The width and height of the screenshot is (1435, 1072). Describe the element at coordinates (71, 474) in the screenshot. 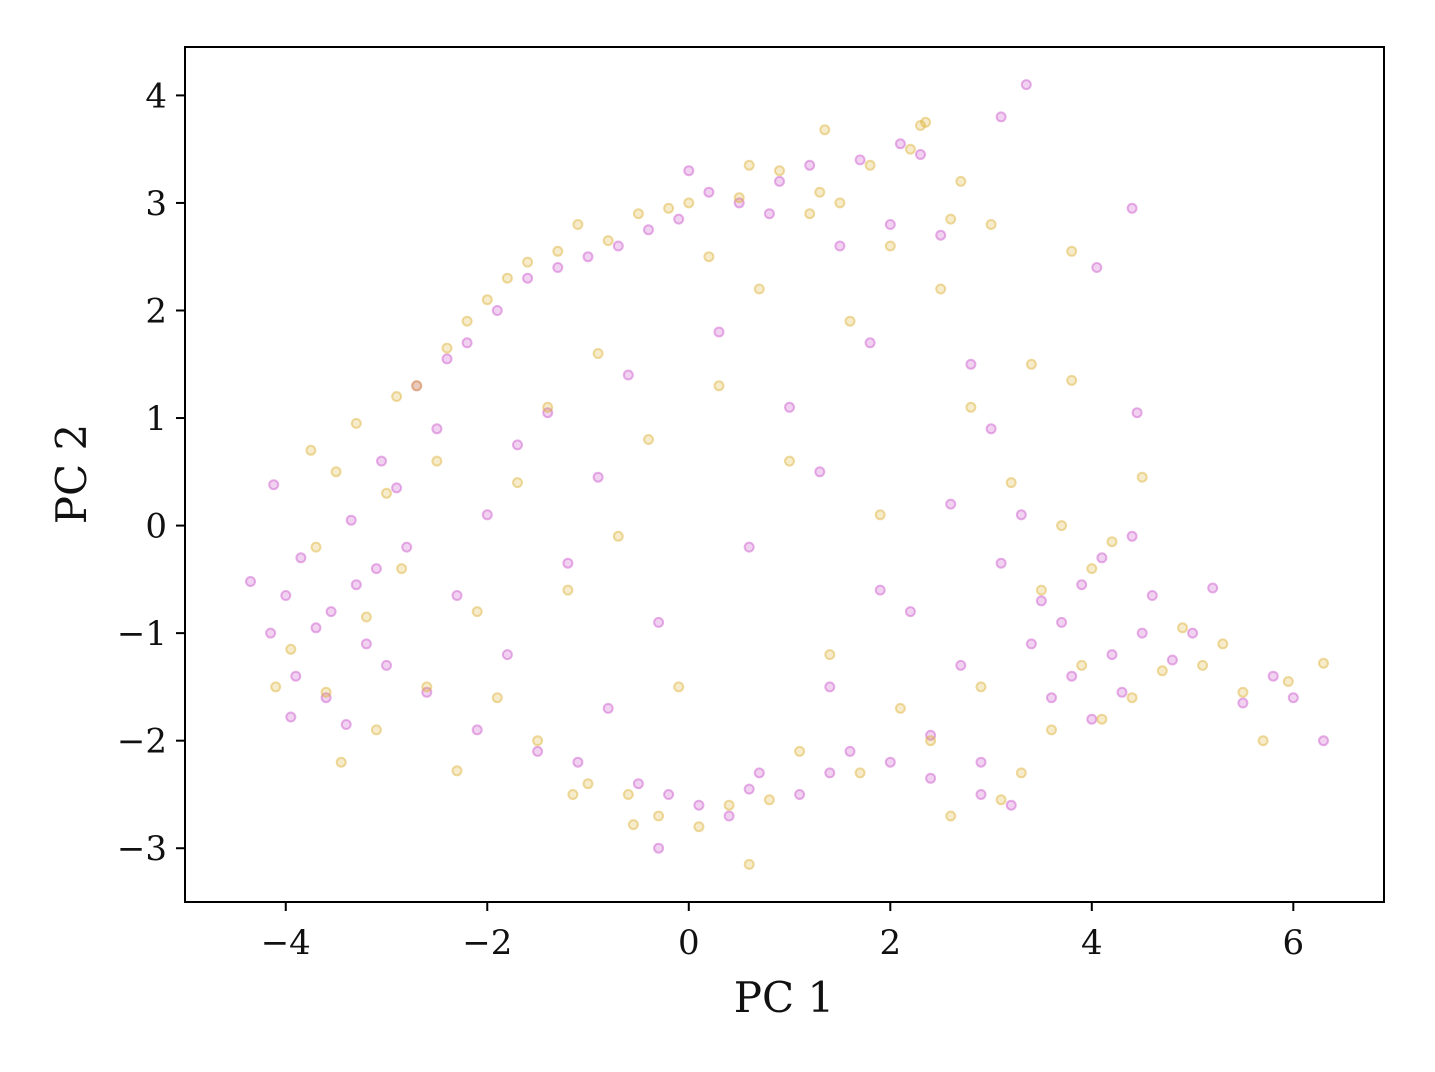

I see `y-axis-title: PC 2` at that location.